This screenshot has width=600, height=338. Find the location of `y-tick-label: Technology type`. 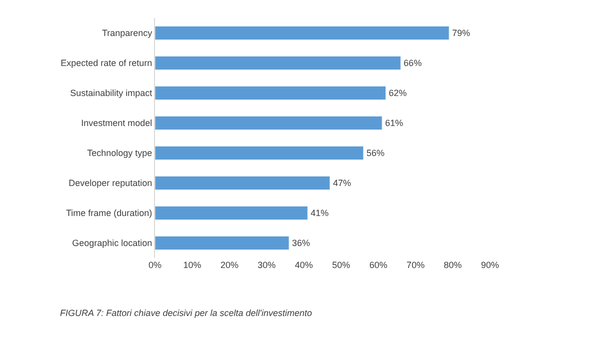

y-tick-label: Technology type is located at coordinates (119, 153).